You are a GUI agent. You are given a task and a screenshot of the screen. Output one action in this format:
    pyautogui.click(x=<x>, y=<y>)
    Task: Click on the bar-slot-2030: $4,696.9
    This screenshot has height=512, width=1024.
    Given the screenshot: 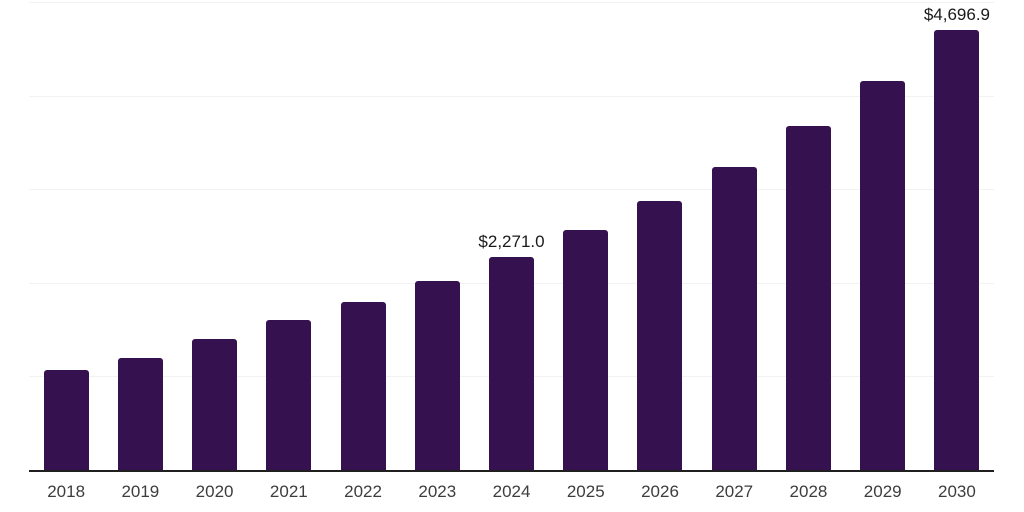 What is the action you would take?
    pyautogui.click(x=957, y=236)
    